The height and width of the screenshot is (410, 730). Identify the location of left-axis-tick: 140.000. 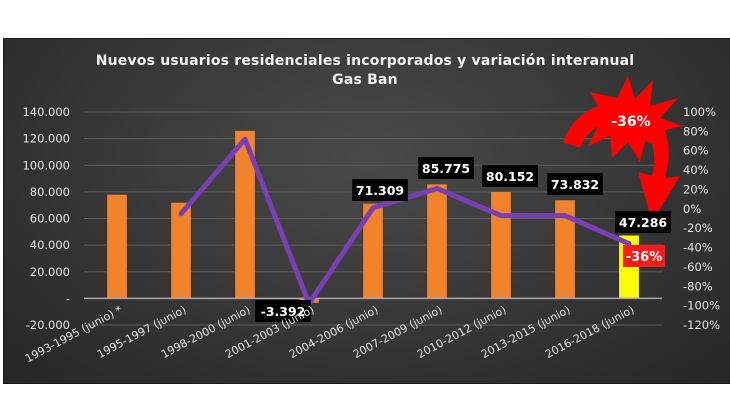
(46, 112).